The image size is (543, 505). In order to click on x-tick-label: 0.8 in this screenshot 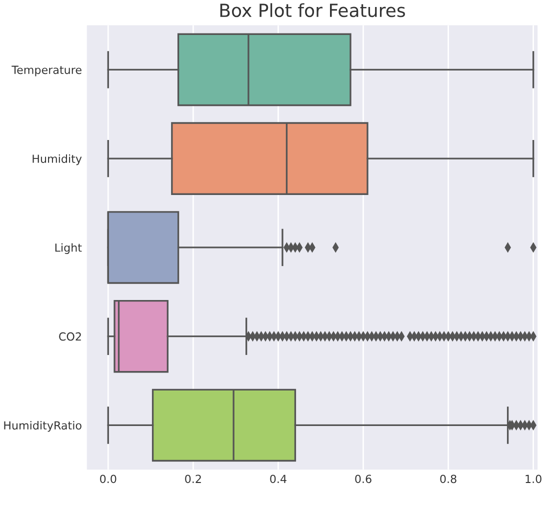, I will do `click(448, 479)`.